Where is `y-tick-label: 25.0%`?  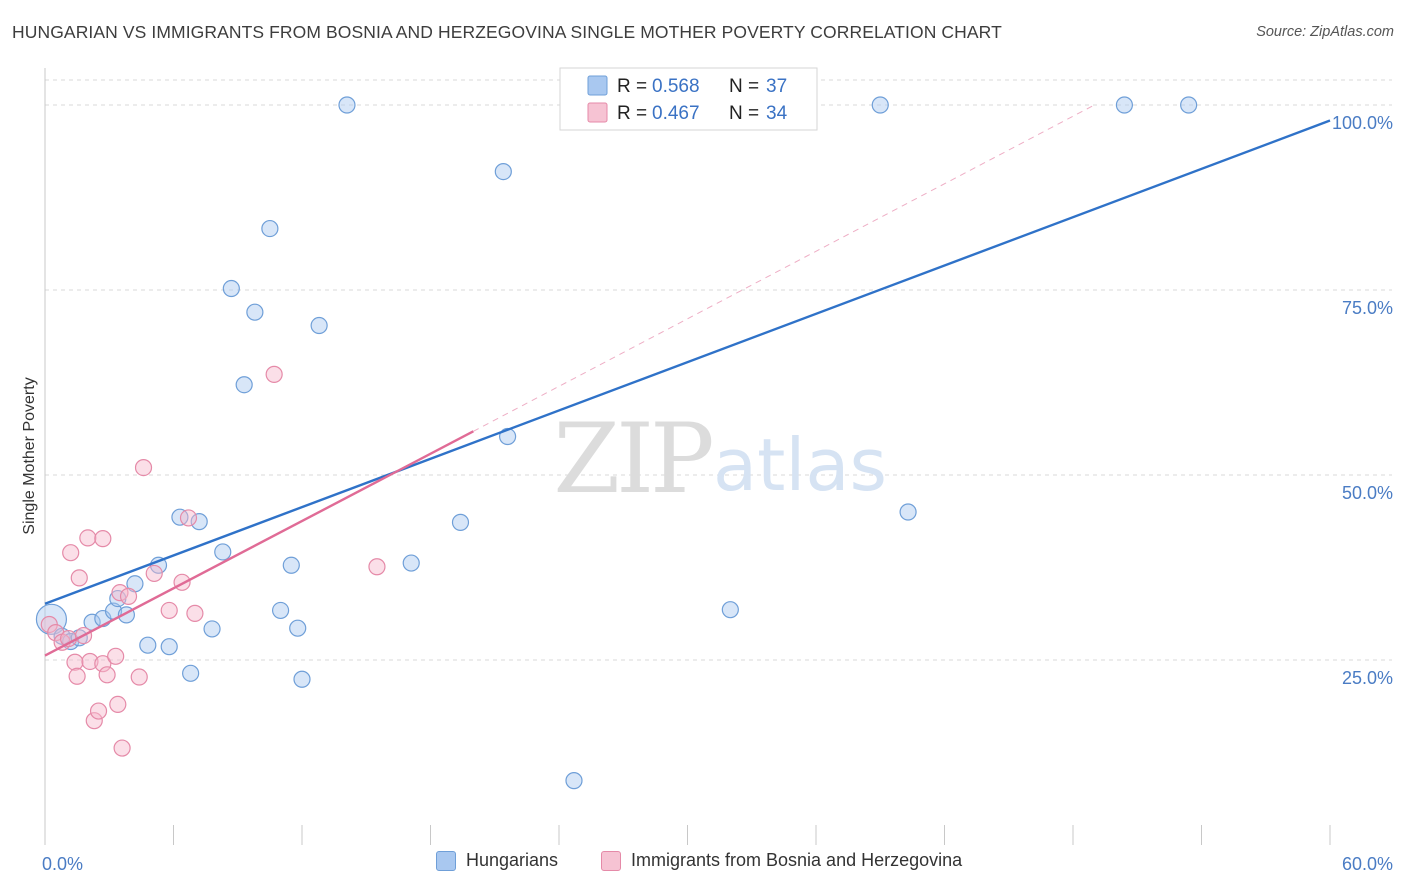 y-tick-label: 25.0% is located at coordinates (1367, 678).